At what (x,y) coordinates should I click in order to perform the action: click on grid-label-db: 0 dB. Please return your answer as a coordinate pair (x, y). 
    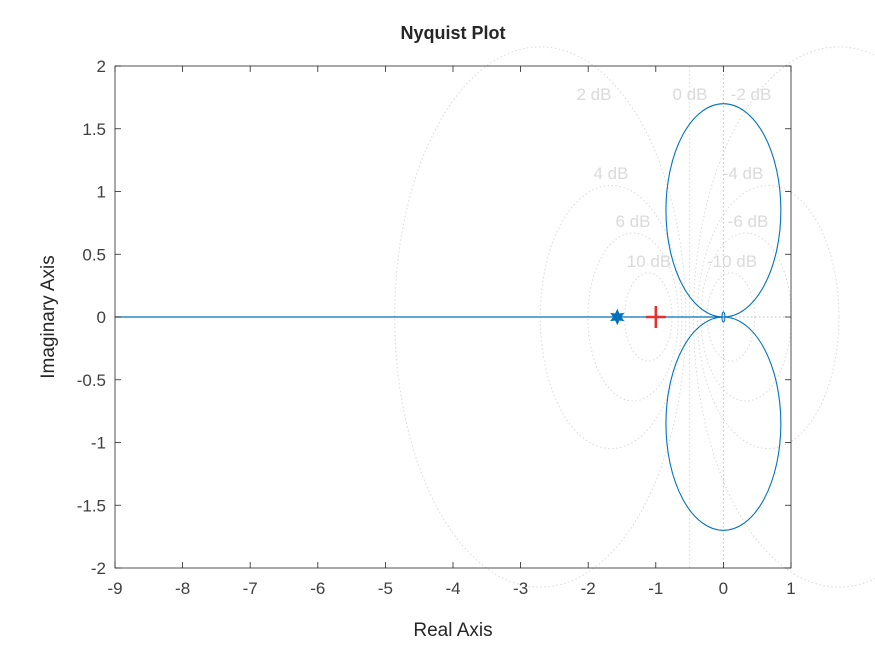
    Looking at the image, I should click on (690, 94).